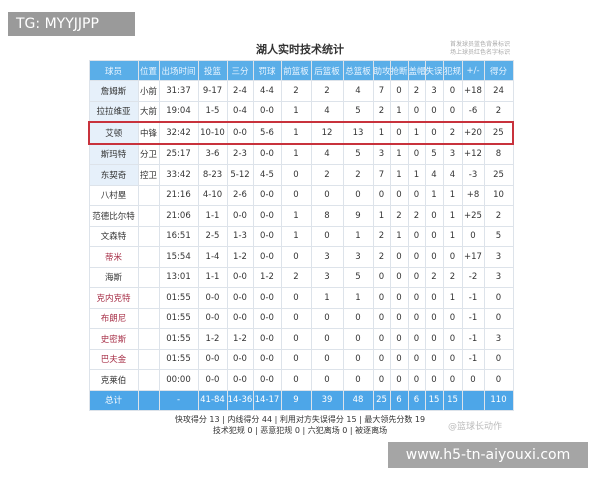 The width and height of the screenshot is (600, 480). I want to click on player-cell: 范德比尔特, so click(113, 216).